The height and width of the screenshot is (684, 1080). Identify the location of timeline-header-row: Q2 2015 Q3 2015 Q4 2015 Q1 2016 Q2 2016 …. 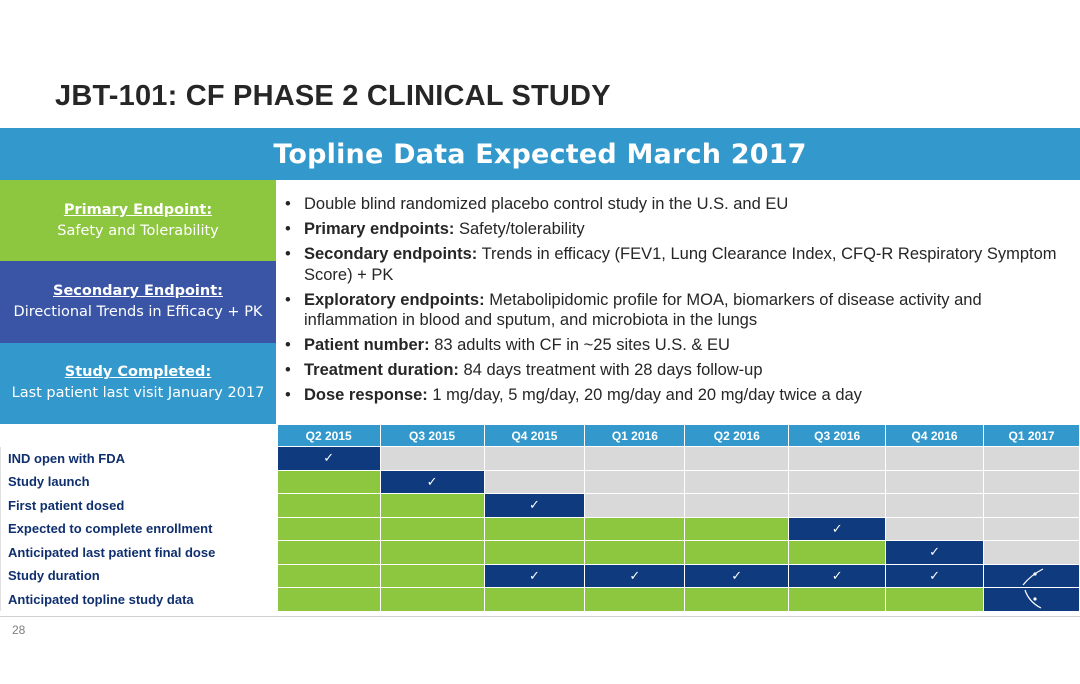
(540, 435).